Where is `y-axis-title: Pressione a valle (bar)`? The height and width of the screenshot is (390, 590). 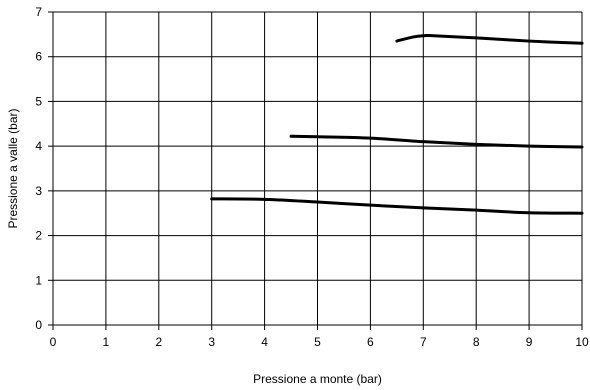 y-axis-title: Pressione a valle (bar) is located at coordinates (13, 168).